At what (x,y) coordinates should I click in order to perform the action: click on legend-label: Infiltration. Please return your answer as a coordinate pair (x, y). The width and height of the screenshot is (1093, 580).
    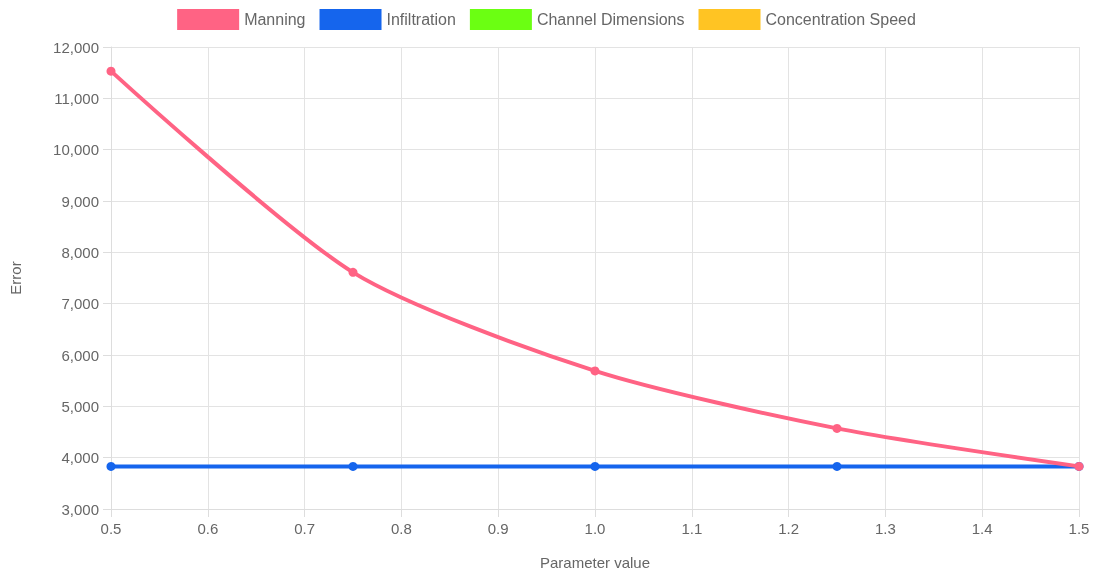
    Looking at the image, I should click on (421, 19).